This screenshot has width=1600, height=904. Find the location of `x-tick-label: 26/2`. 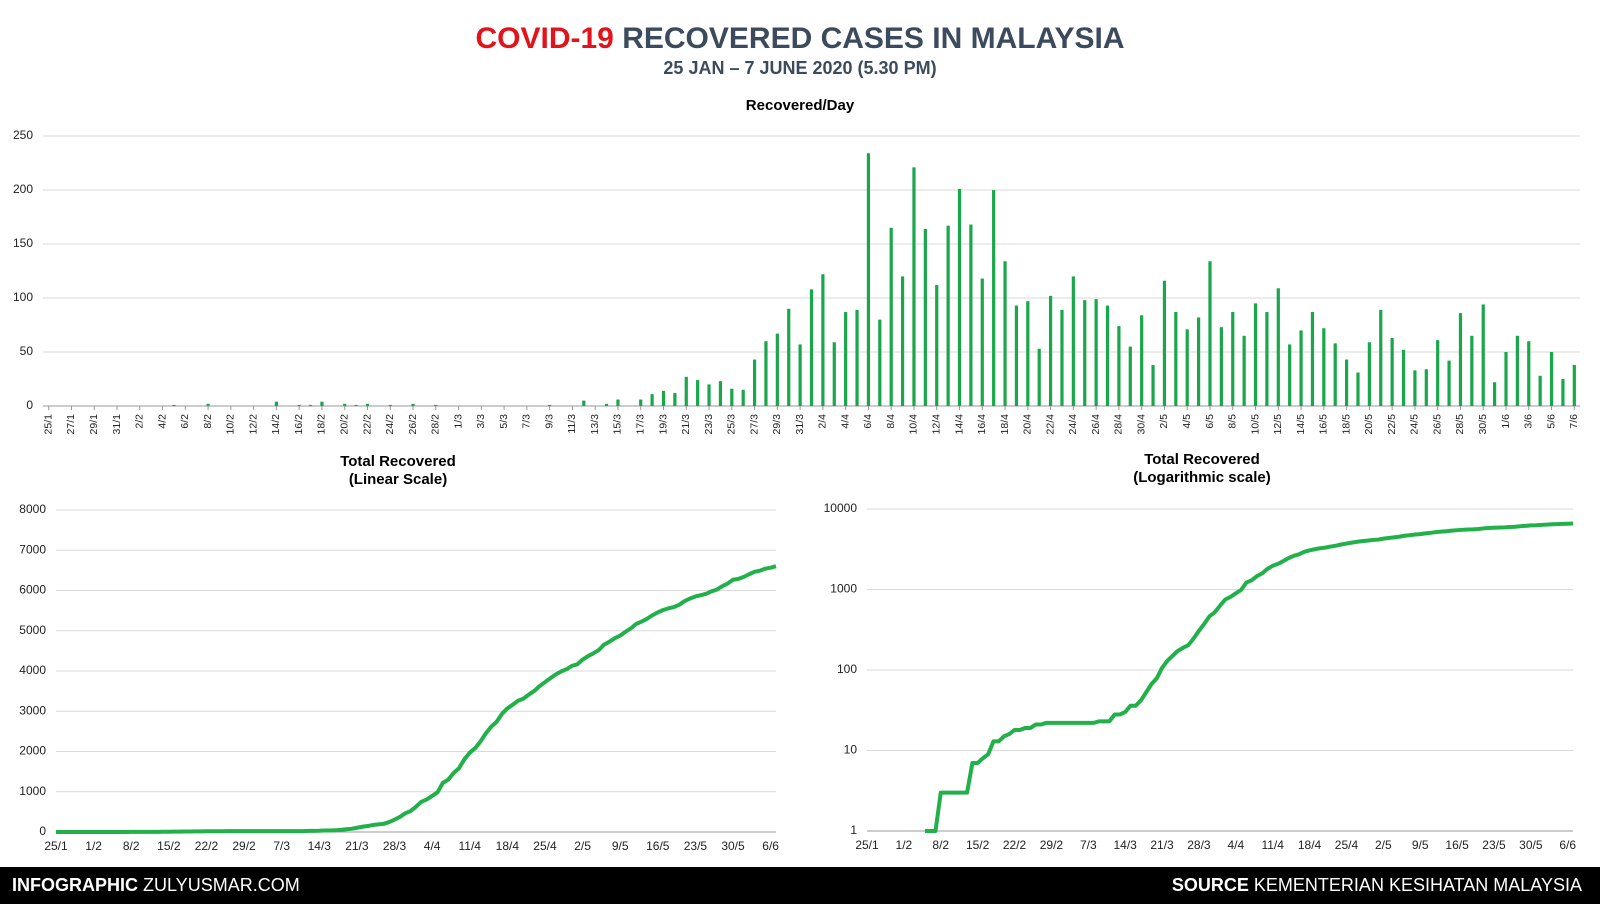

x-tick-label: 26/2 is located at coordinates (413, 424).